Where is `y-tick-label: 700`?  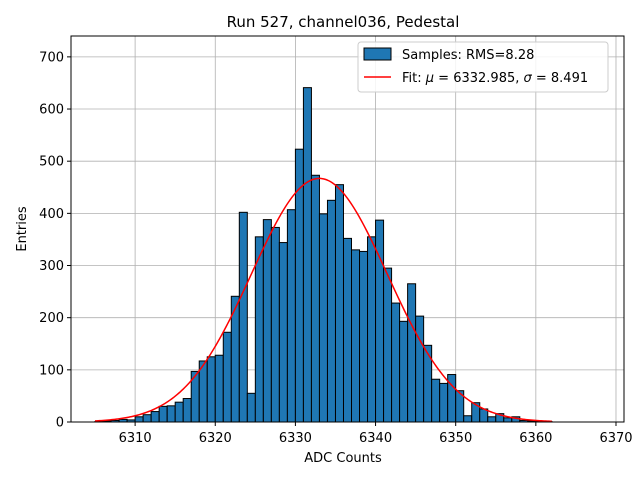
y-tick-label: 700 is located at coordinates (51, 57).